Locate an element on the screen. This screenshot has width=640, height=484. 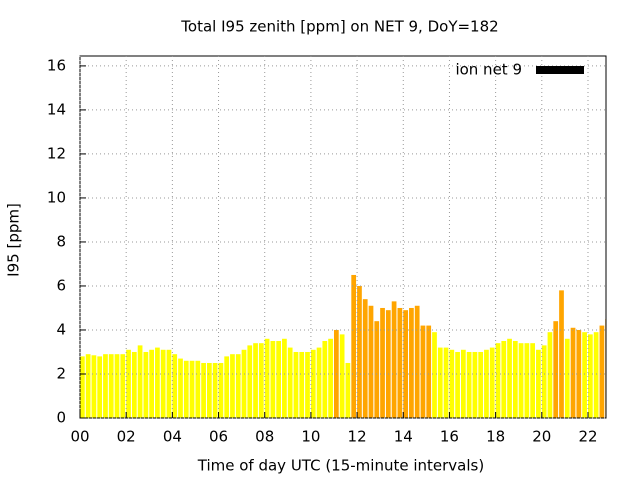
y-tick-label: 14 is located at coordinates (56, 109).